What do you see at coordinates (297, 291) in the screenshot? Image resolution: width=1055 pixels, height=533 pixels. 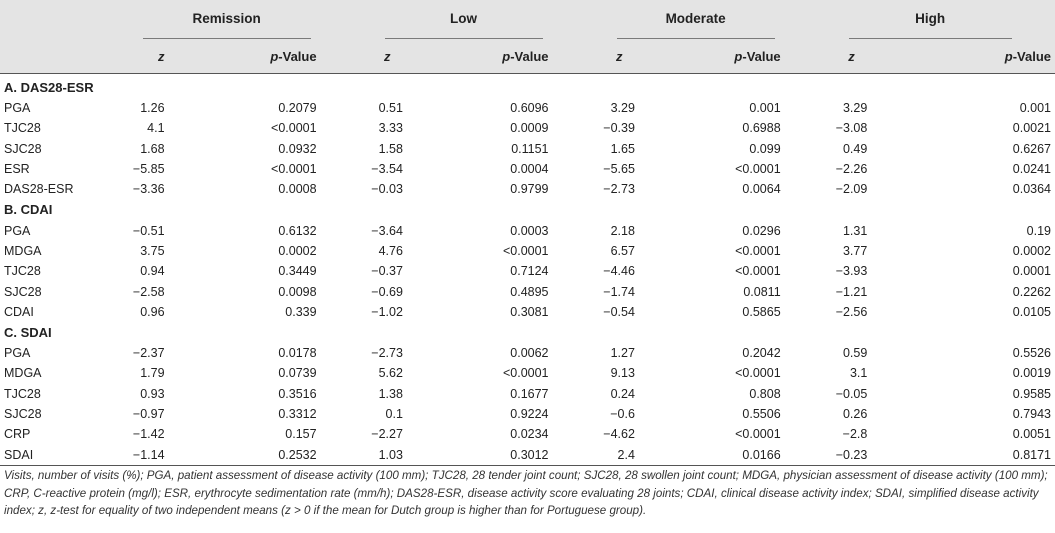 I see `p-value-cell: 0.0098` at bounding box center [297, 291].